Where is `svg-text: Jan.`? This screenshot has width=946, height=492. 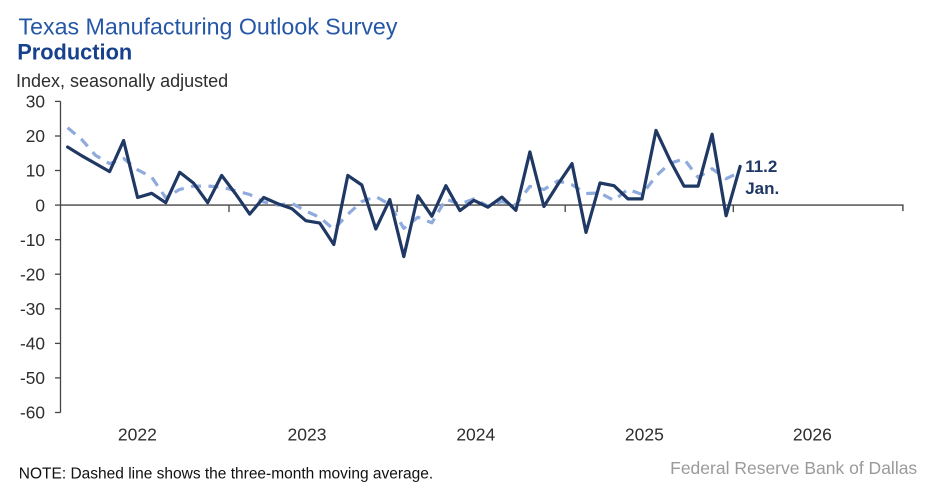
svg-text: Jan. is located at coordinates (762, 188).